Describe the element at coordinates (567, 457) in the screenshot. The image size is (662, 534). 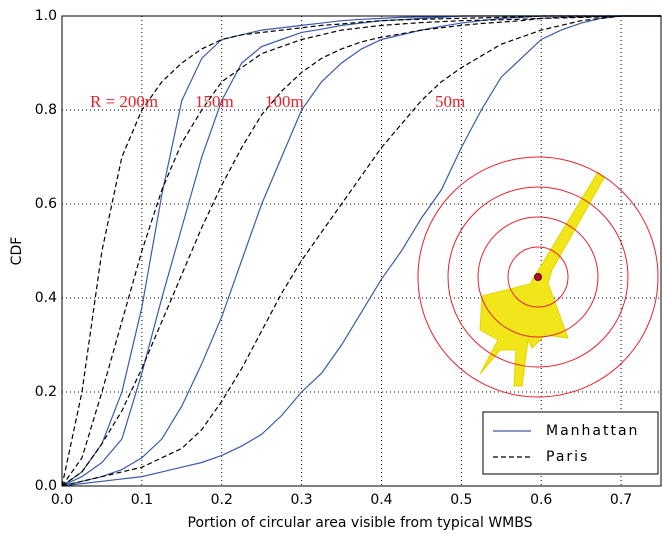
I see `legend-label: Paris` at that location.